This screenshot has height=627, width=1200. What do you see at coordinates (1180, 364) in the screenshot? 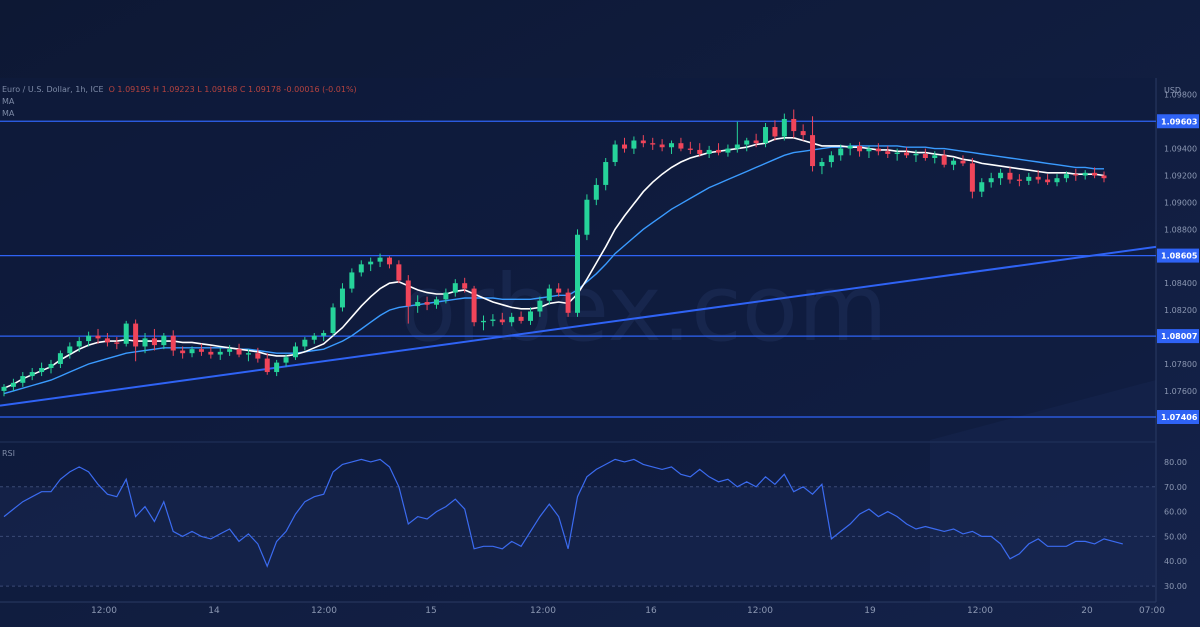
I see `y-tick-label: 1.07800` at bounding box center [1180, 364].